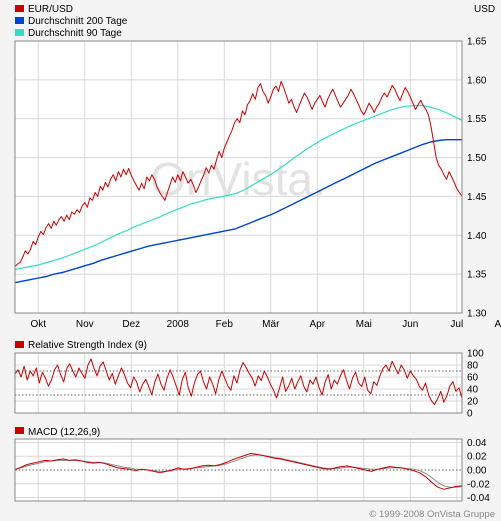 The image size is (501, 521). I want to click on y-tick-label-0: 1.30, so click(477, 314).